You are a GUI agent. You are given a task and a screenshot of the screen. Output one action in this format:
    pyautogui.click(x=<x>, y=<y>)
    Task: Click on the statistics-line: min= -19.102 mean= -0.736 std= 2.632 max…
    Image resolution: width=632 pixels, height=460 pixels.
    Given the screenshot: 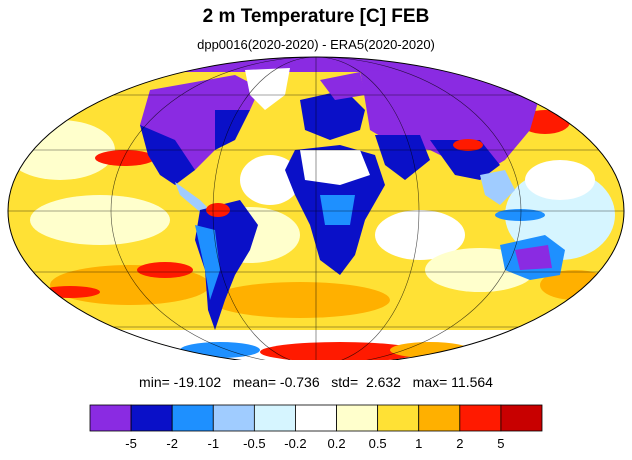 What is the action you would take?
    pyautogui.click(x=316, y=382)
    